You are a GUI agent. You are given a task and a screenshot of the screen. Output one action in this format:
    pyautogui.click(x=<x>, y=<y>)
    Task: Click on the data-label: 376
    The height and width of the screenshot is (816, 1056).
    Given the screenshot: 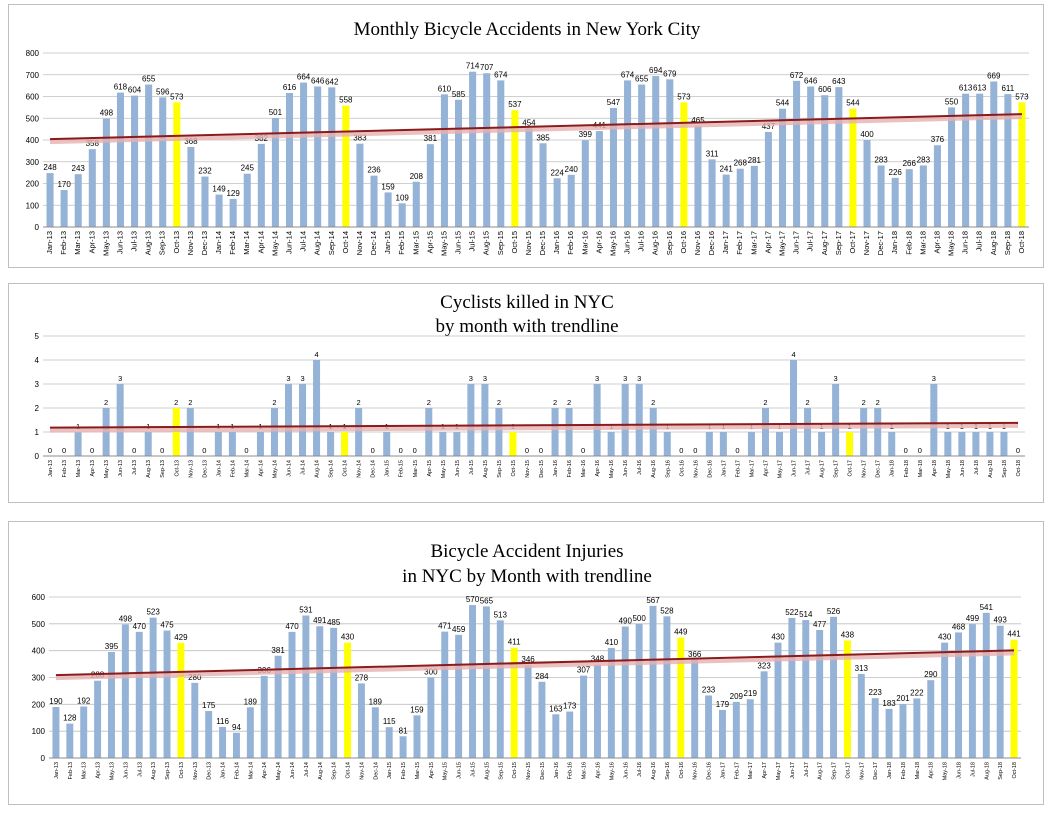 What is the action you would take?
    pyautogui.click(x=938, y=139)
    